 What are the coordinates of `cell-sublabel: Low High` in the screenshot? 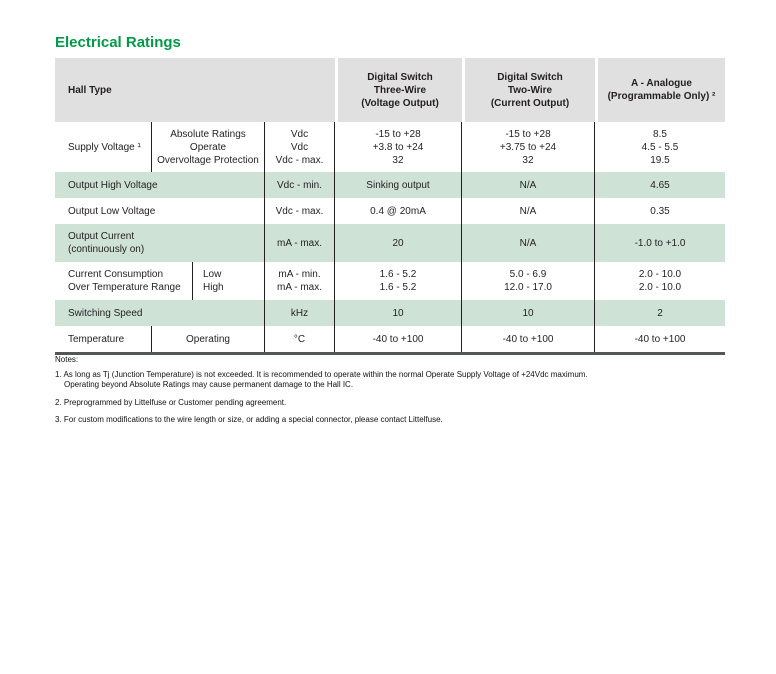 It's located at (229, 281).